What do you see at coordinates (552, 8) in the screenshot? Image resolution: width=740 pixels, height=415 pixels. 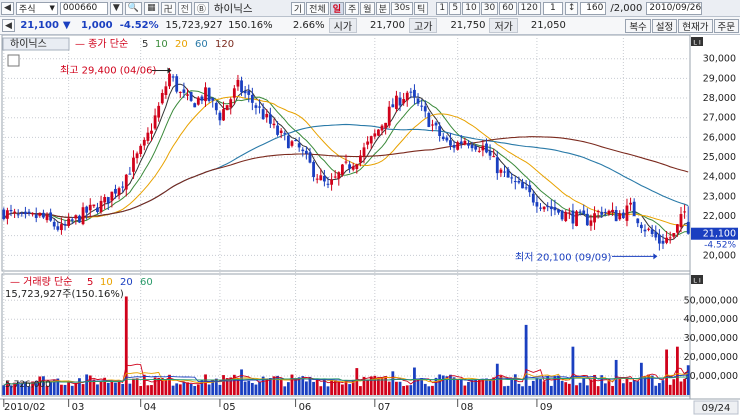 I see `step-input: 1` at bounding box center [552, 8].